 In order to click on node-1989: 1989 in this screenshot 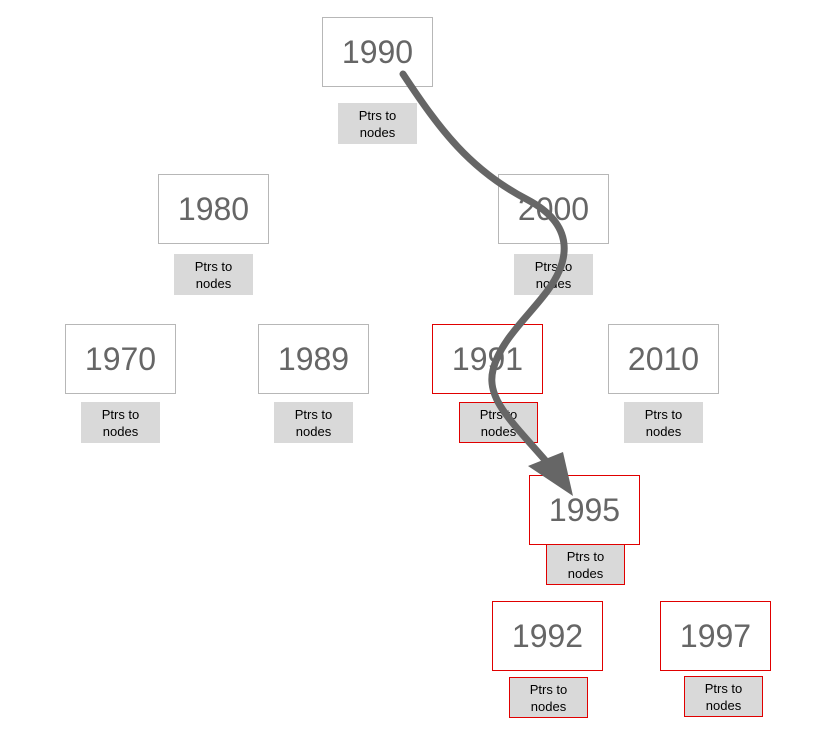, I will do `click(313, 359)`.